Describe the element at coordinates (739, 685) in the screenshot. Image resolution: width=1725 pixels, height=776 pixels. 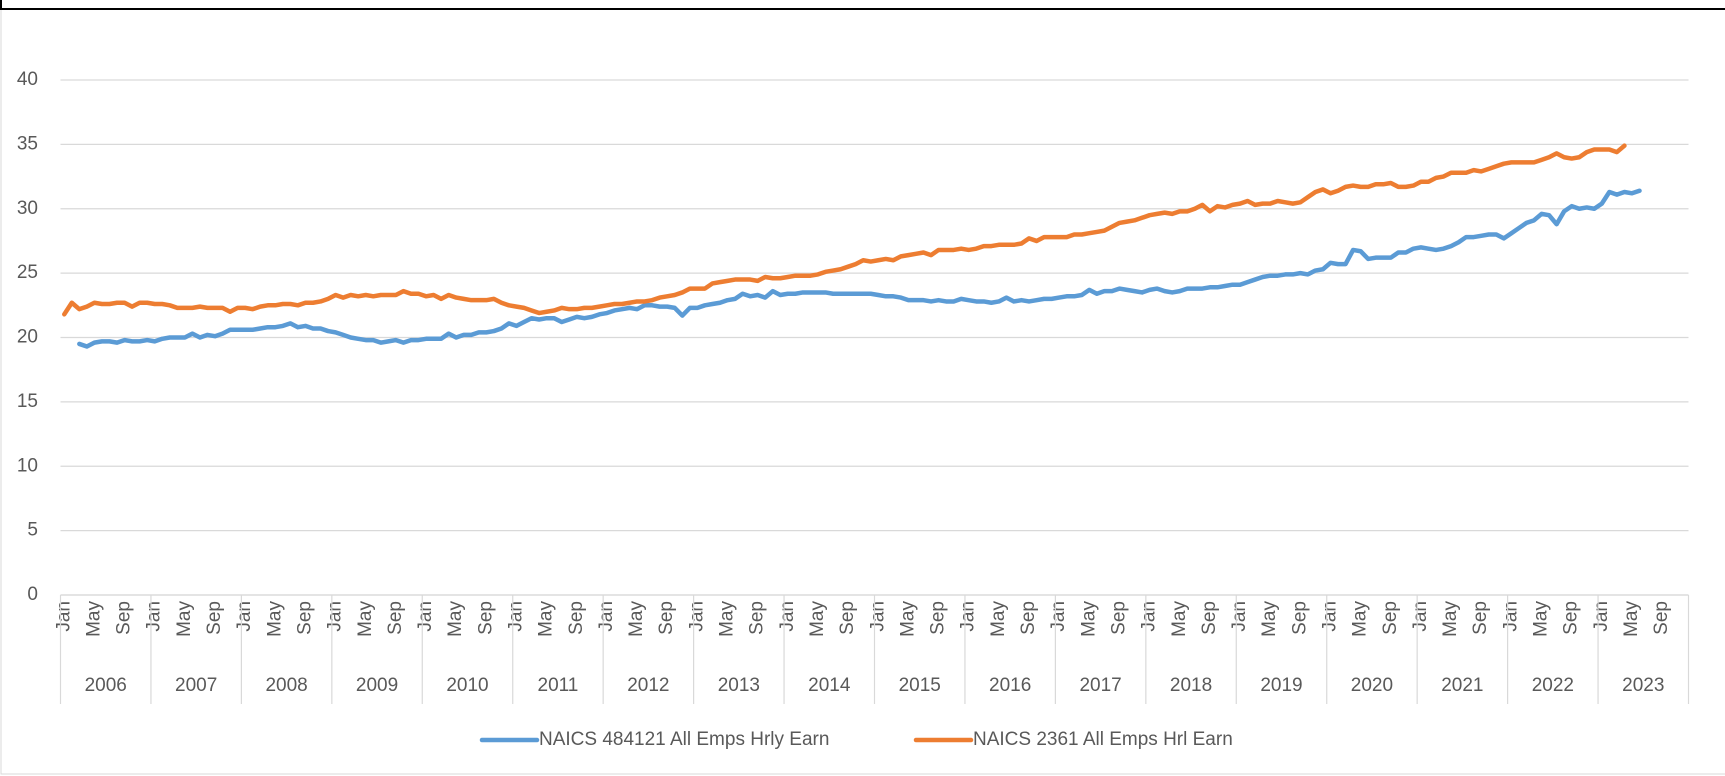
I see `x-group-label: 2013` at that location.